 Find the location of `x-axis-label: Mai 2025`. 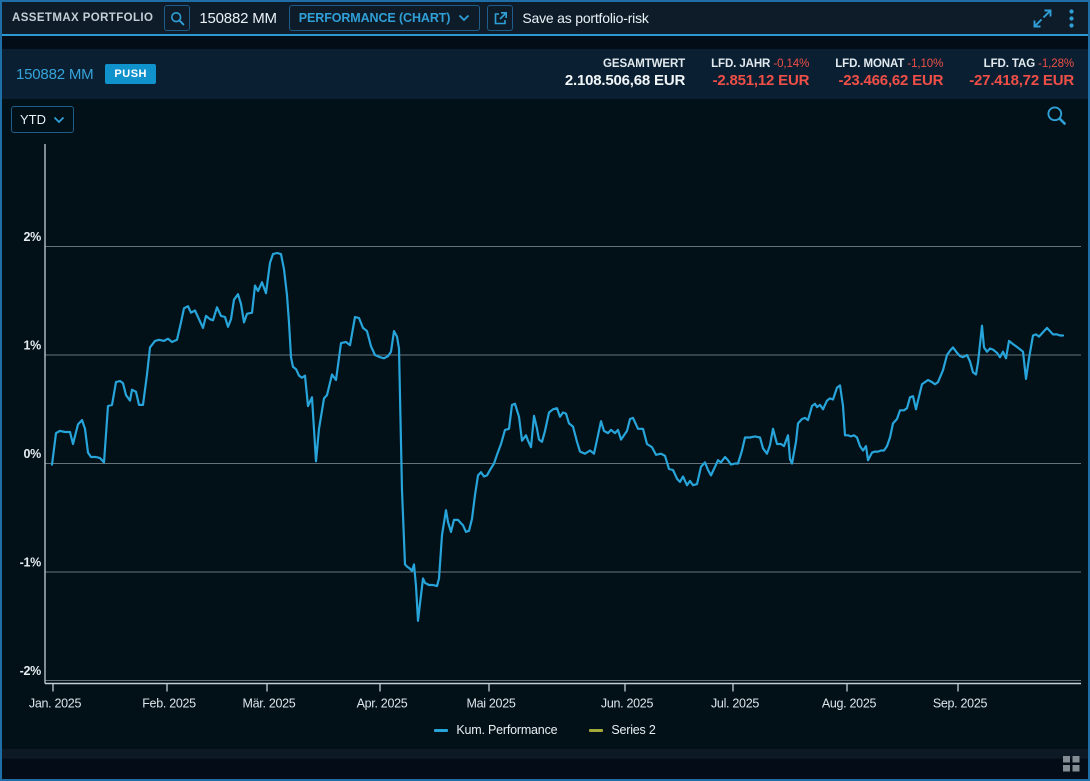

x-axis-label: Mai 2025 is located at coordinates (490, 704).